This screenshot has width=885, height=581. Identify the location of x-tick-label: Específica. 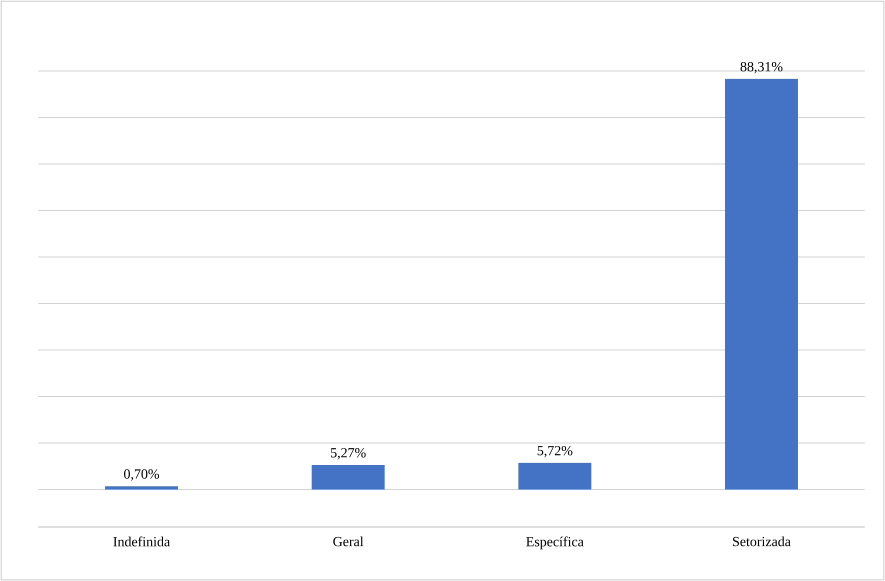
(555, 543).